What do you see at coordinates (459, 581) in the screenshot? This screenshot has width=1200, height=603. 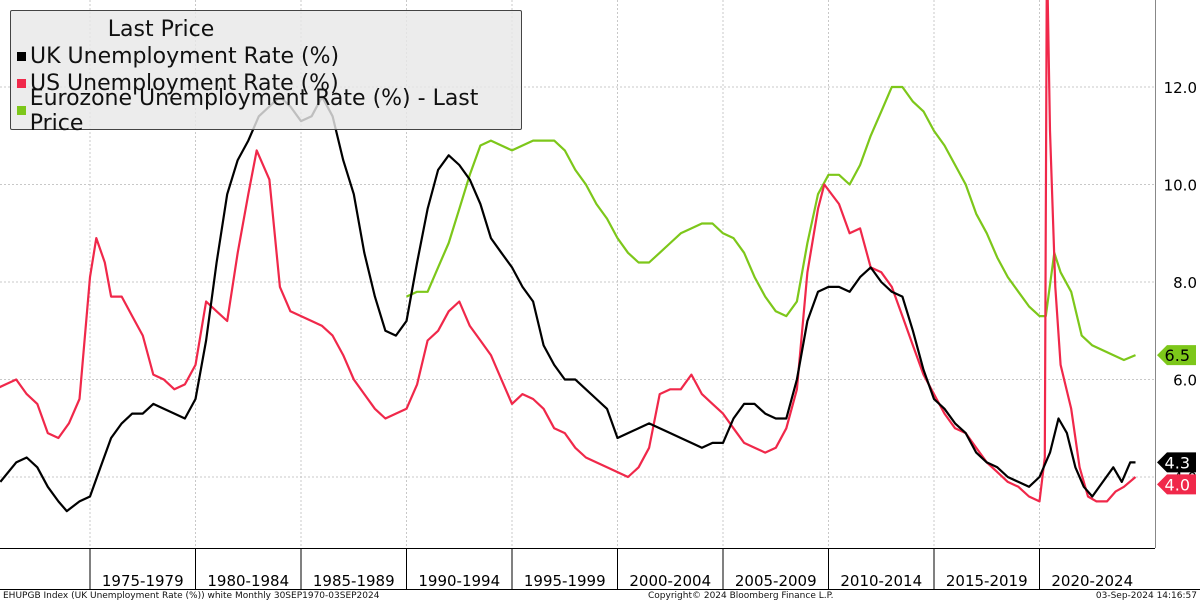 I see `x-tick-label-1990-1994: 1990-1994` at bounding box center [459, 581].